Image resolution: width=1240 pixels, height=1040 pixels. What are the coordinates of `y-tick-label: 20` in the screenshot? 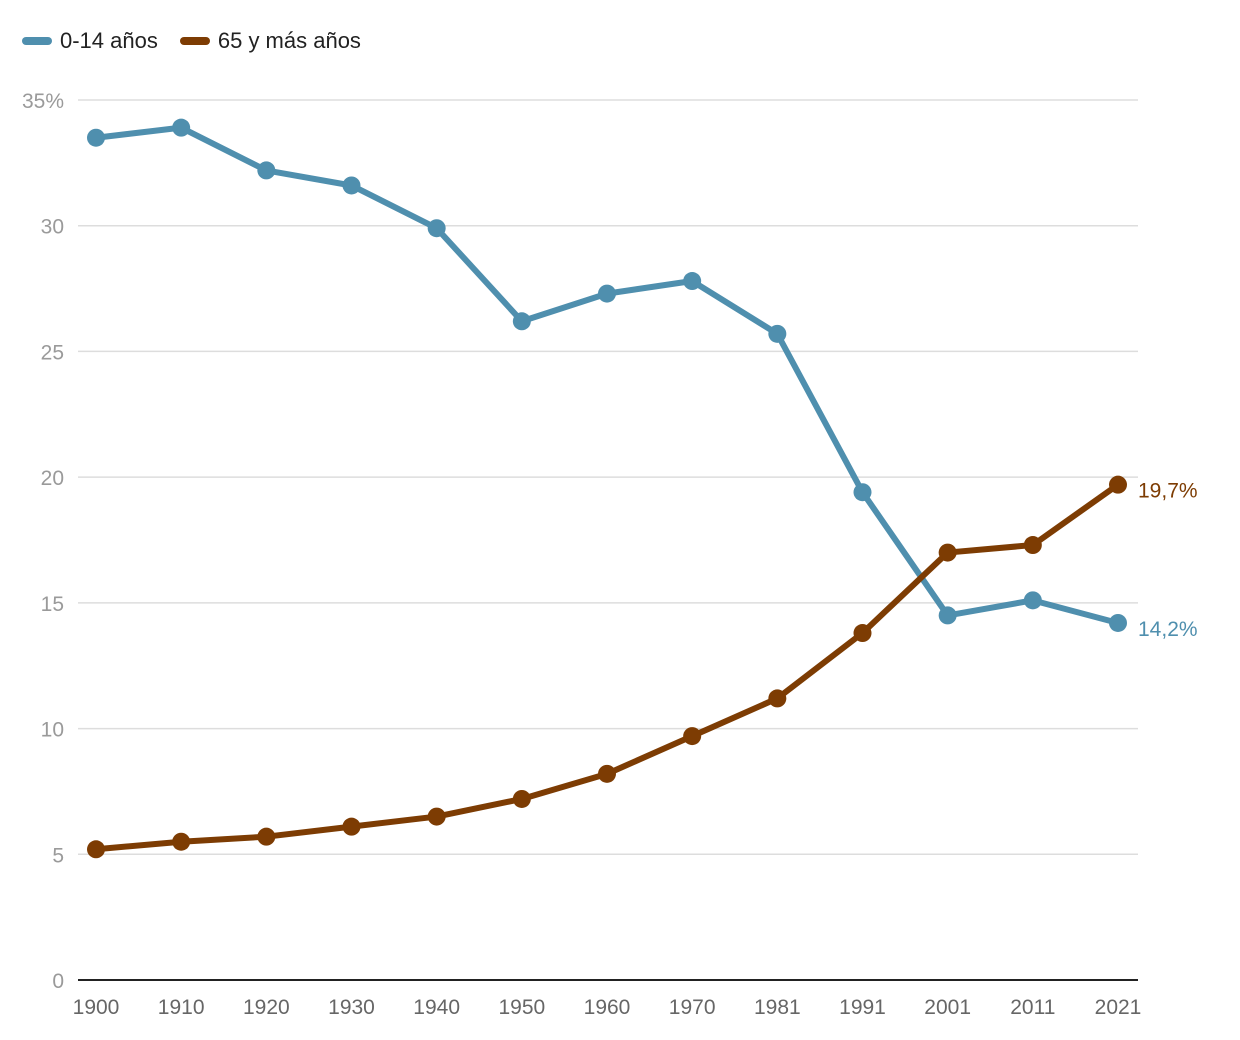 It's located at (52, 478).